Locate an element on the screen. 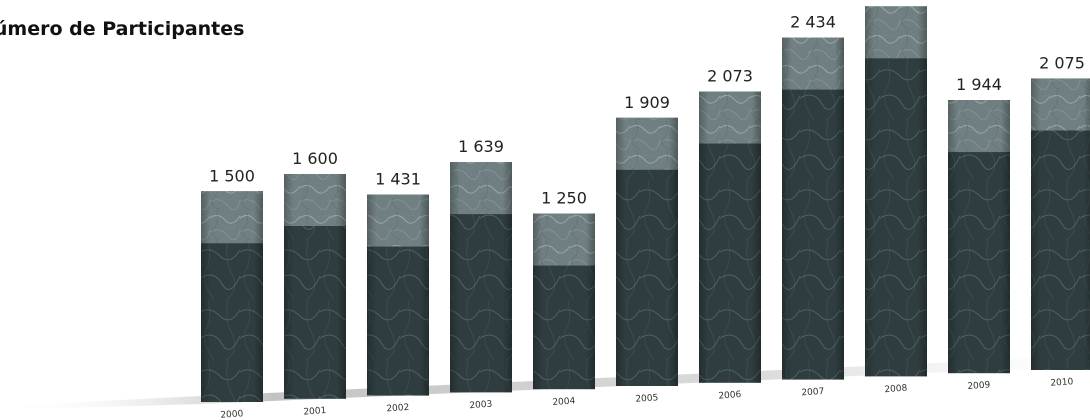  x-tick-label: 2000 is located at coordinates (232, 414).